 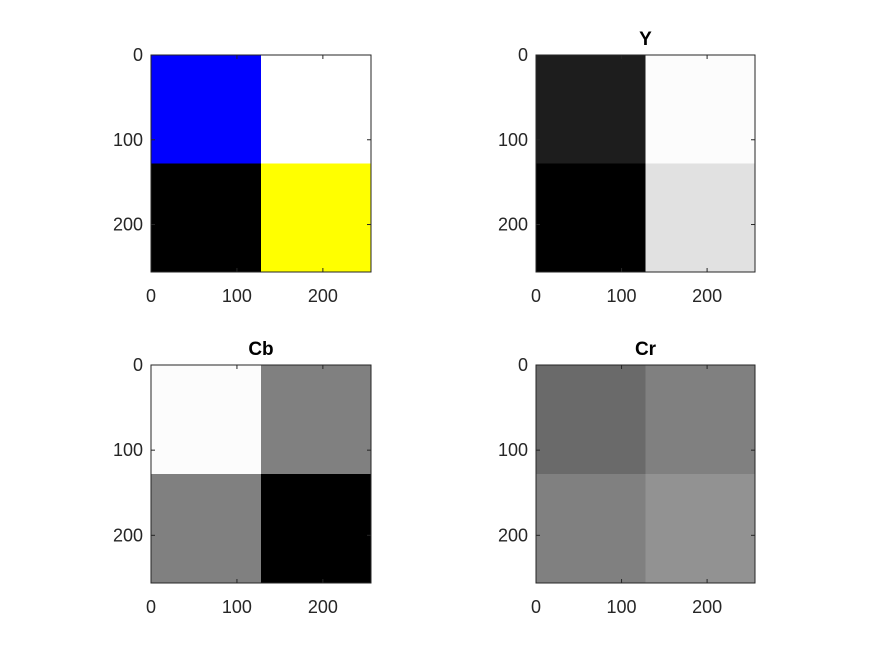 I want to click on panel-cb: 0 100 200 0 100 200 Cb, so click(x=242, y=478).